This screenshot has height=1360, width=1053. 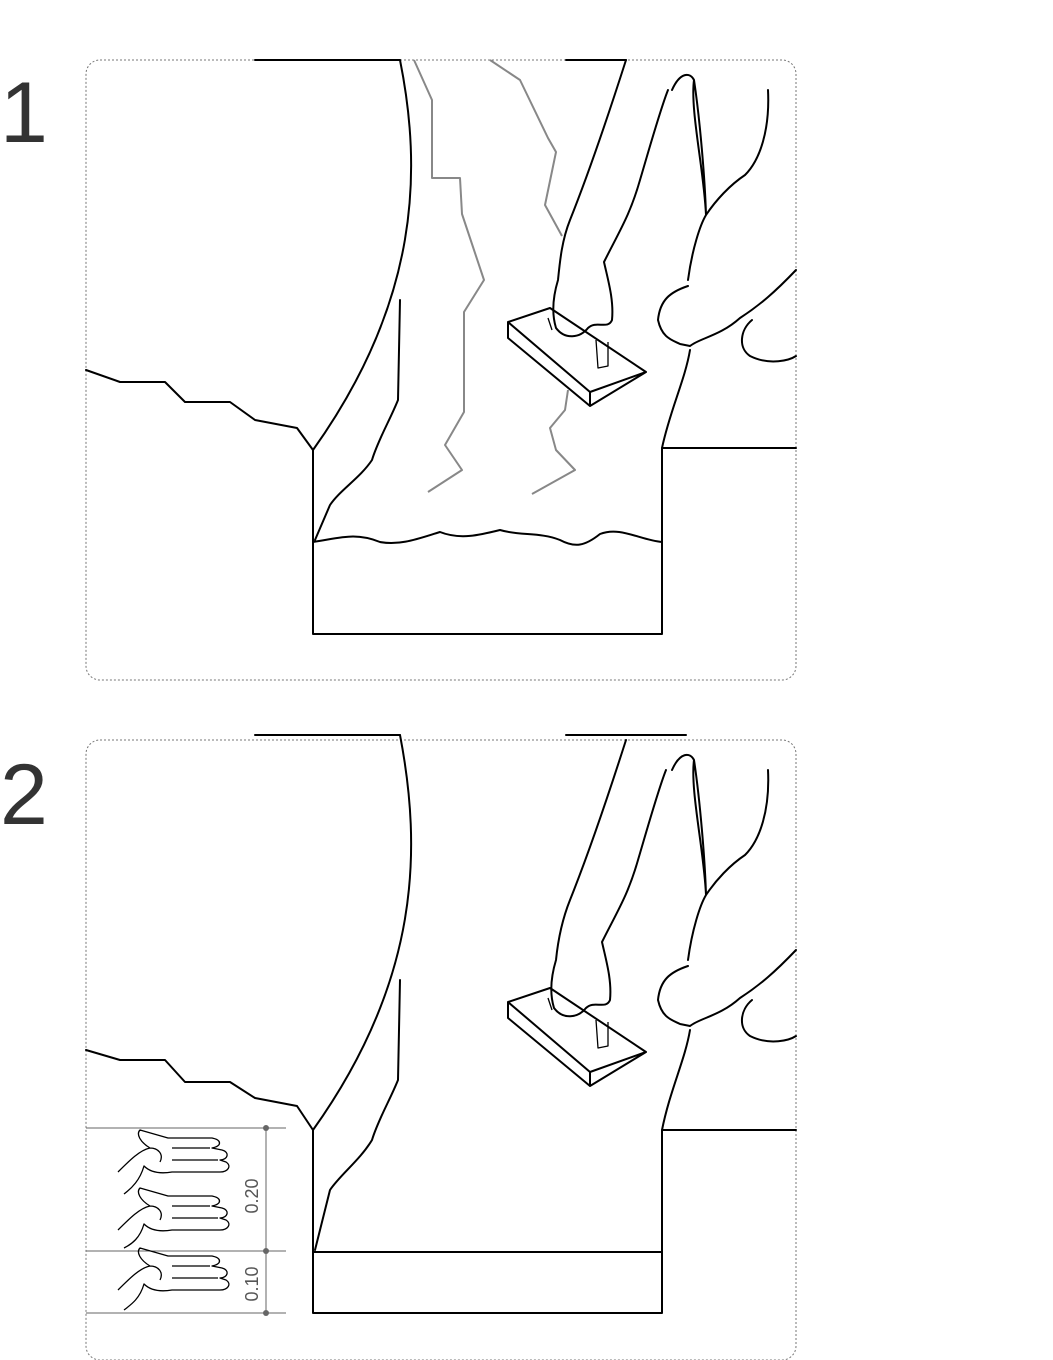 What do you see at coordinates (676, 399) in the screenshot?
I see `panel-1-worker-leg` at bounding box center [676, 399].